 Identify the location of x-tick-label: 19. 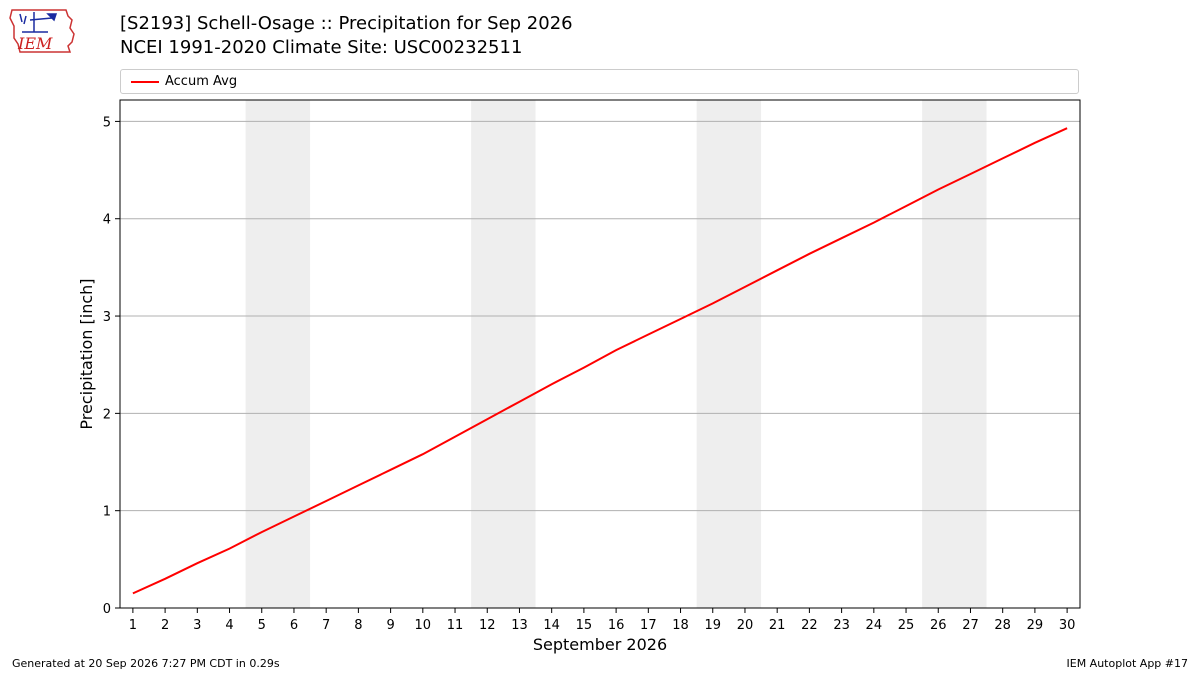
(712, 625).